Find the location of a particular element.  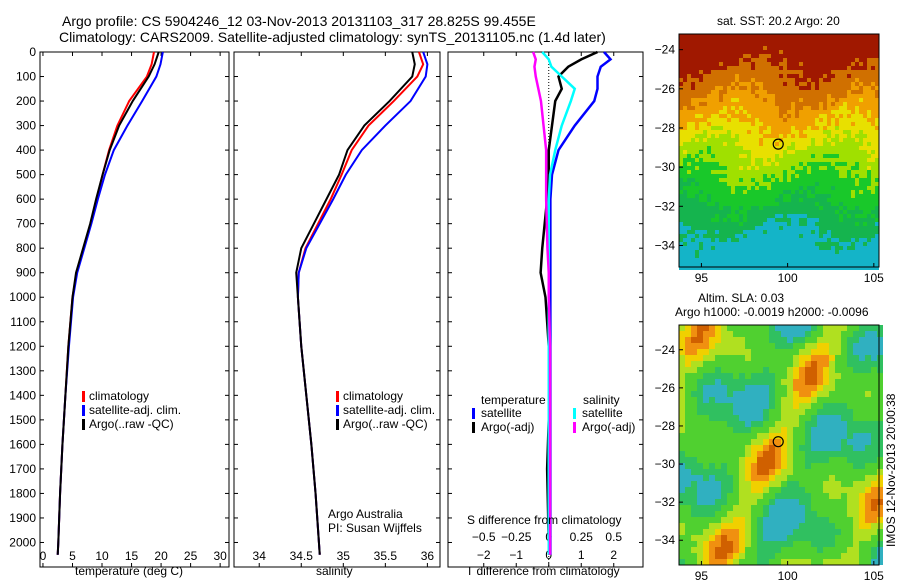

x-tick-label: −2 is located at coordinates (484, 555).